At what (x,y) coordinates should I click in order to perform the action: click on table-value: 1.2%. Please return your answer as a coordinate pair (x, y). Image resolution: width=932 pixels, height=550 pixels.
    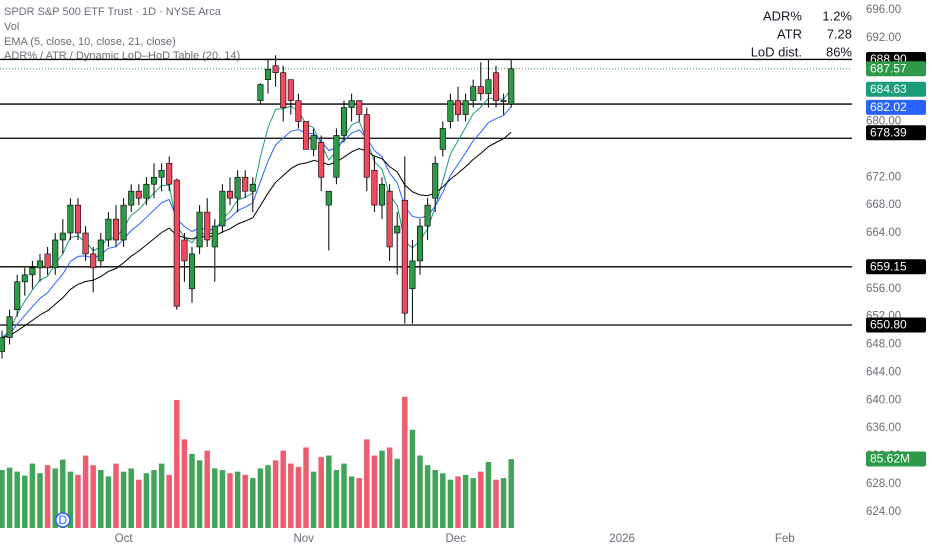
    Looking at the image, I should click on (837, 15).